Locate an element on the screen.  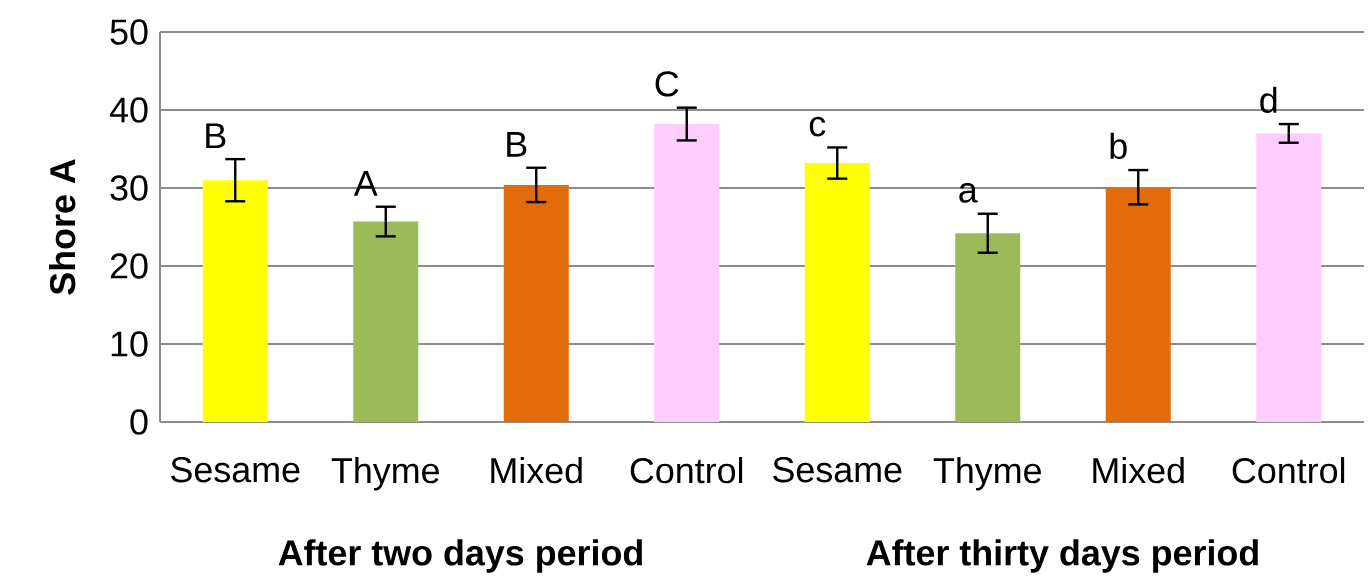
y-tick-label: 20 is located at coordinates (129, 266).